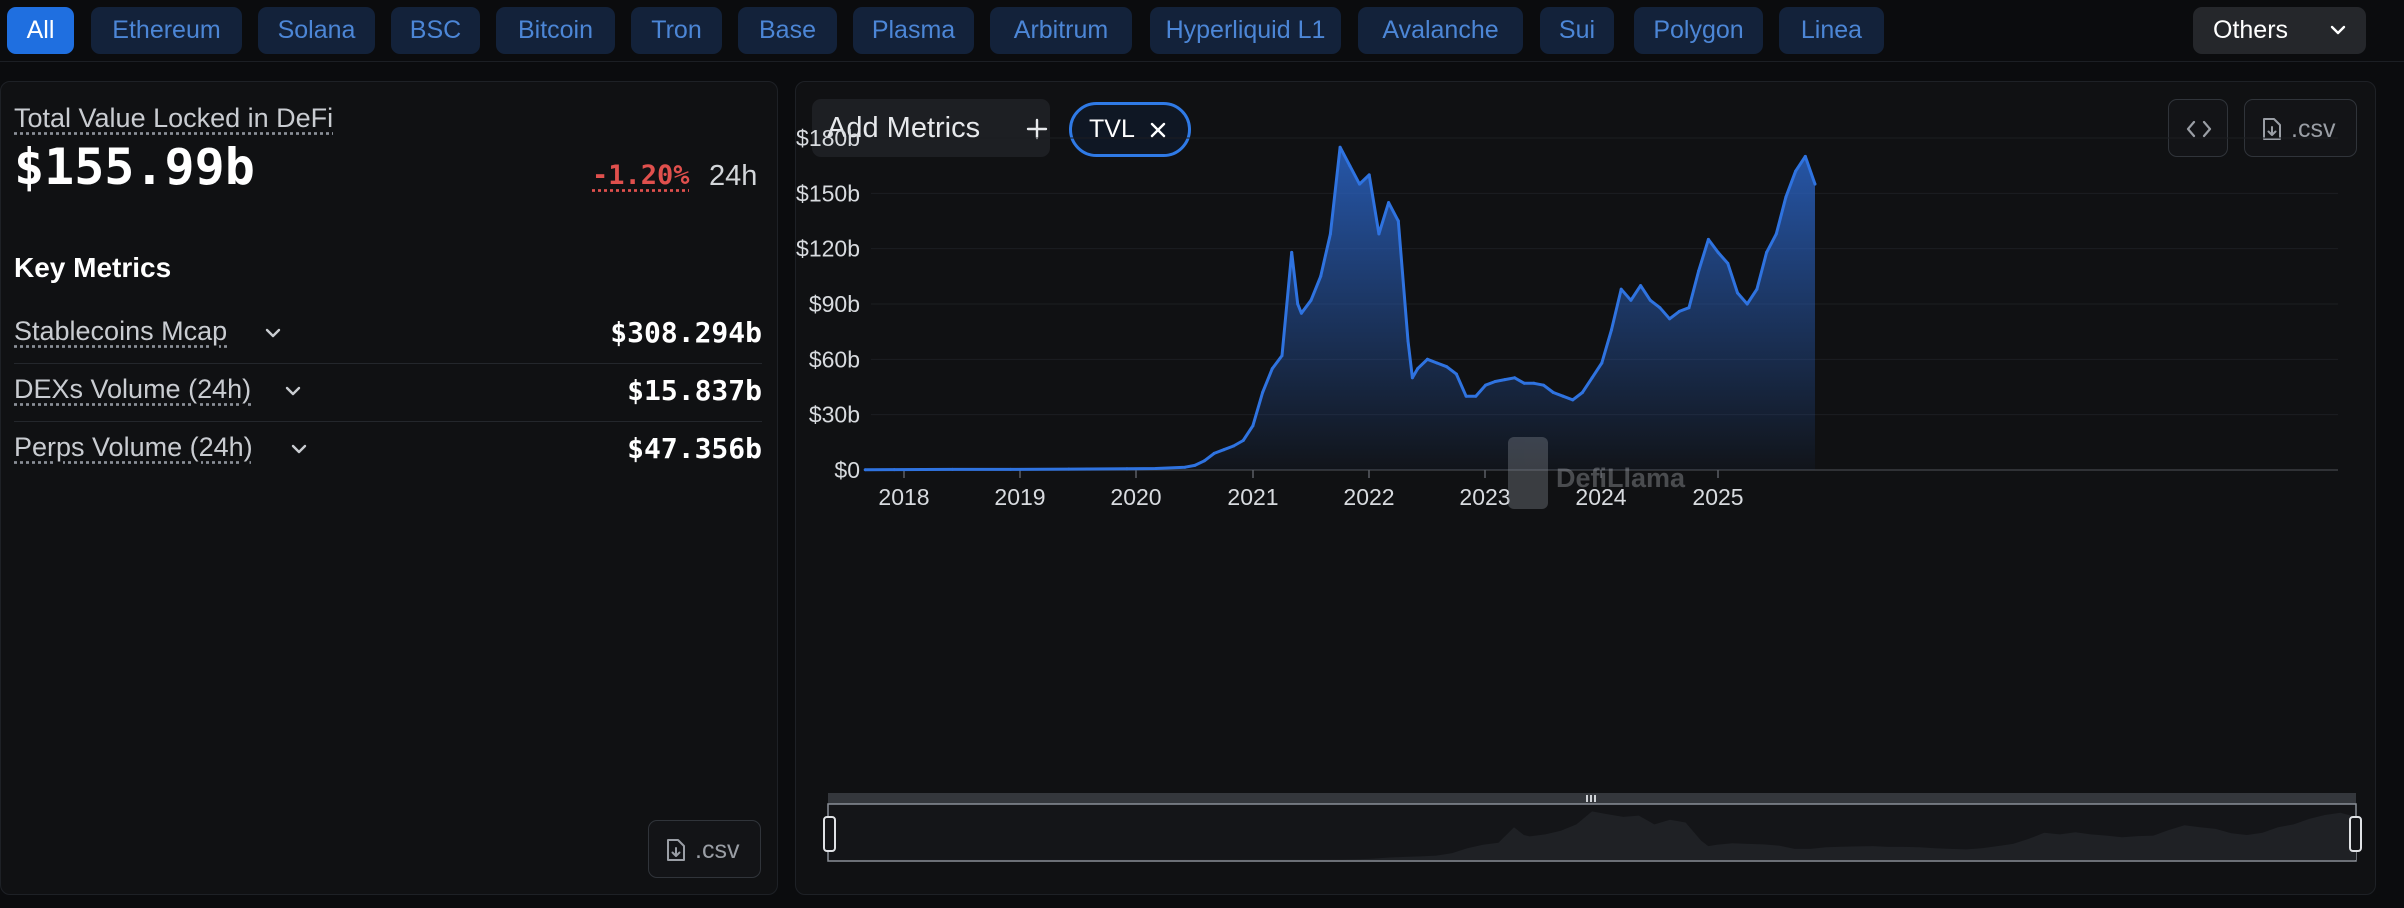  What do you see at coordinates (1368, 497) in the screenshot?
I see `x-tick-label: 2022` at bounding box center [1368, 497].